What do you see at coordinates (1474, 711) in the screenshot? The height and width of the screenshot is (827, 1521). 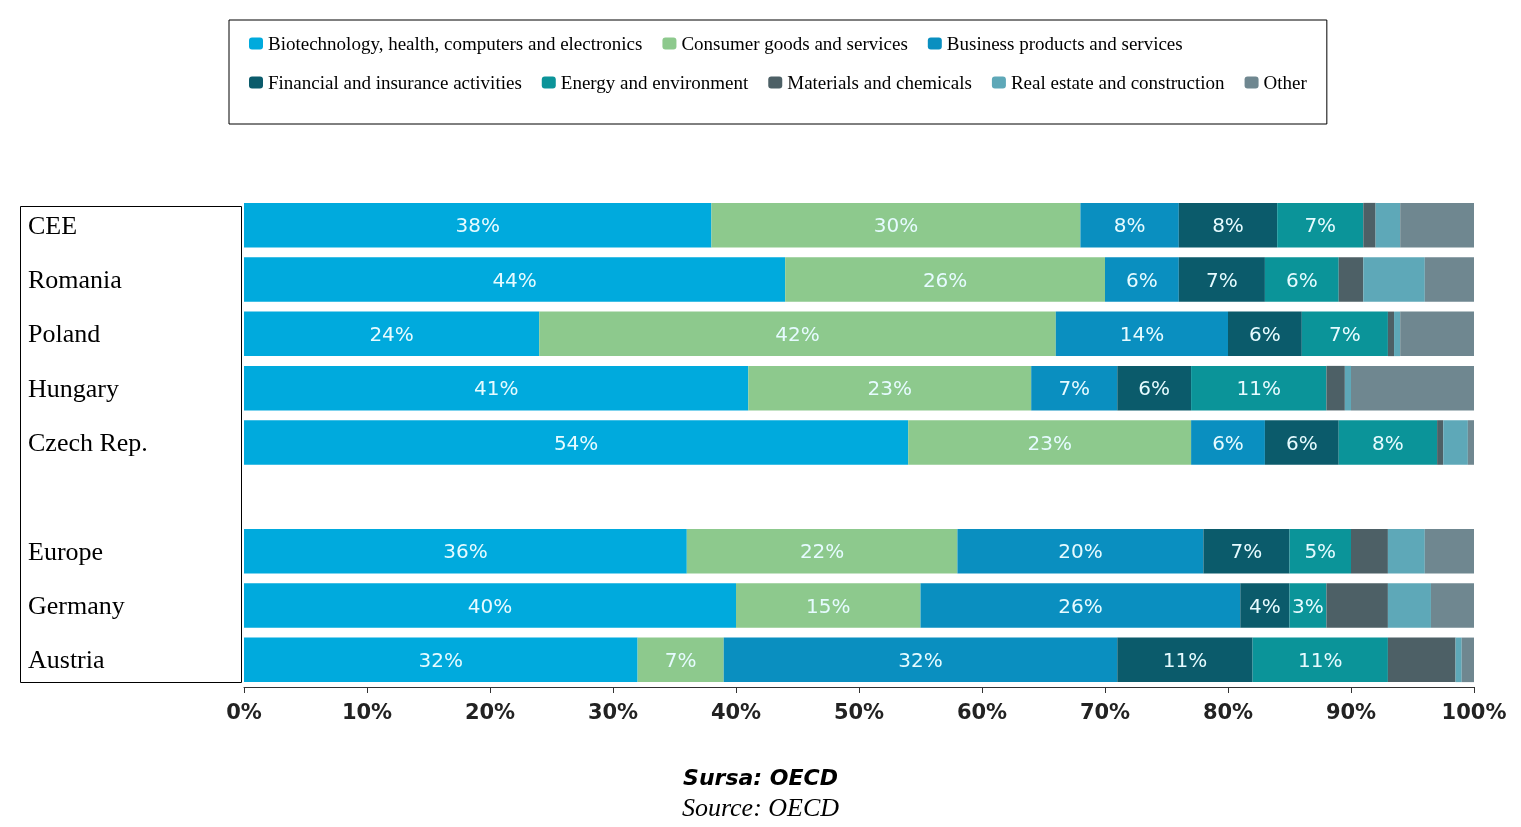 I see `x-tick-label: 100%` at bounding box center [1474, 711].